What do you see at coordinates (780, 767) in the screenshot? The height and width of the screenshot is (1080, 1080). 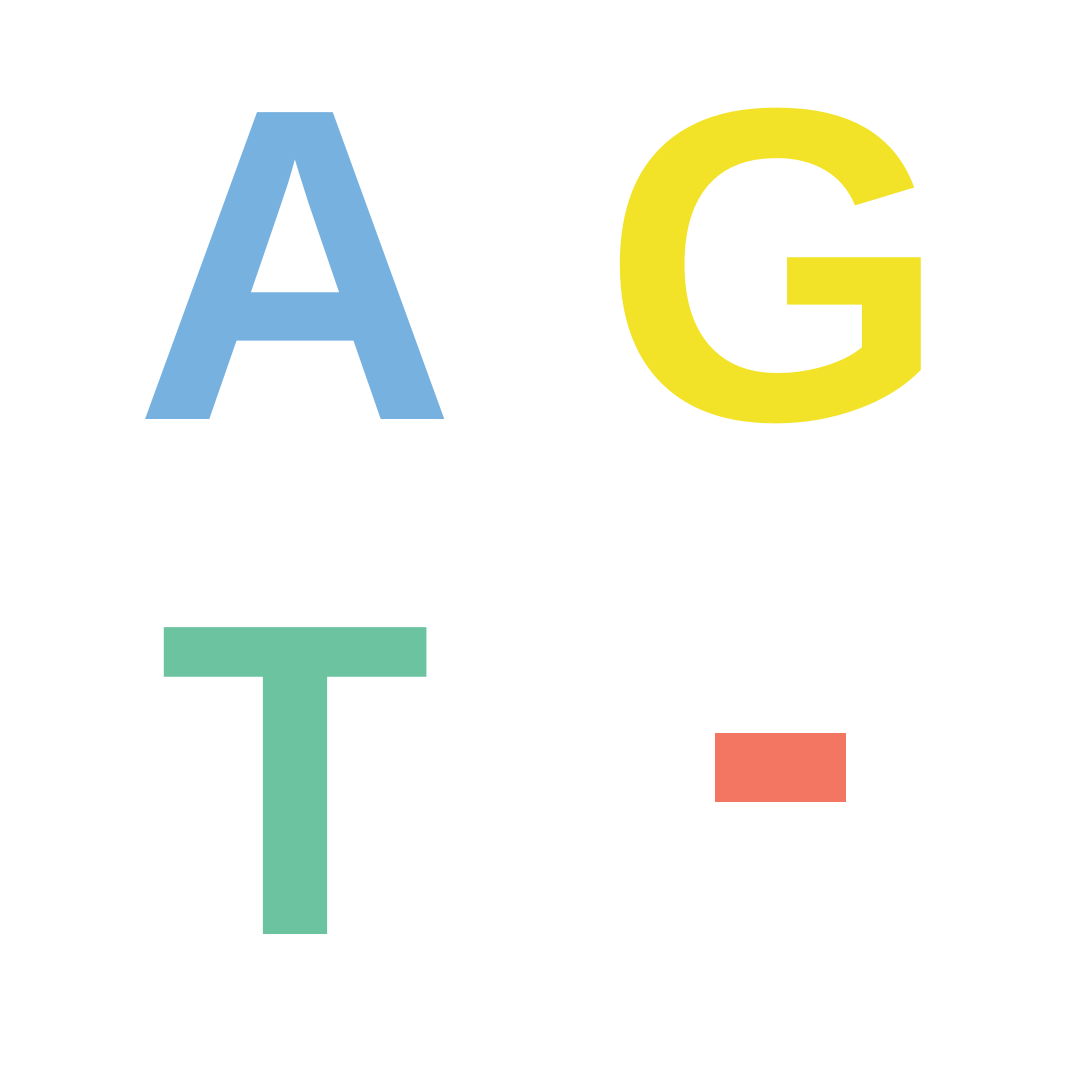 I see `dash-mark` at bounding box center [780, 767].